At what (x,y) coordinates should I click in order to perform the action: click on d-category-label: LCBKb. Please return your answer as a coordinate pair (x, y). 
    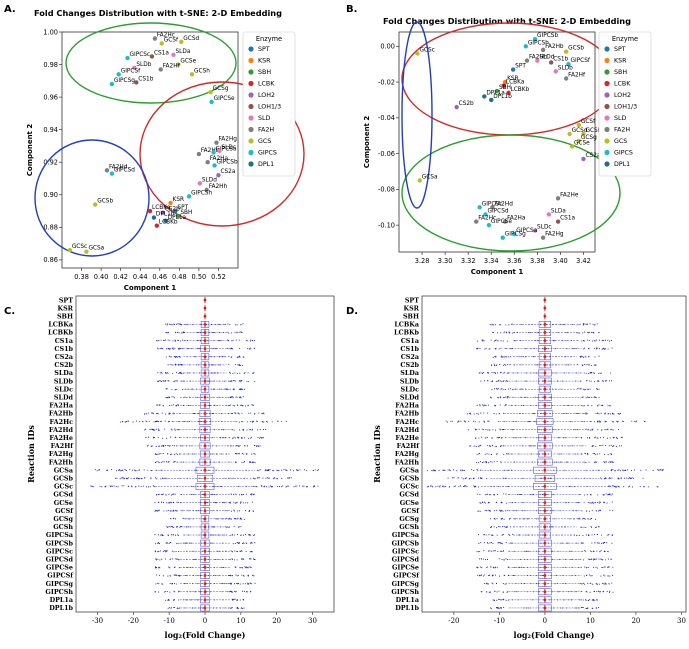
    Looking at the image, I should click on (407, 333).